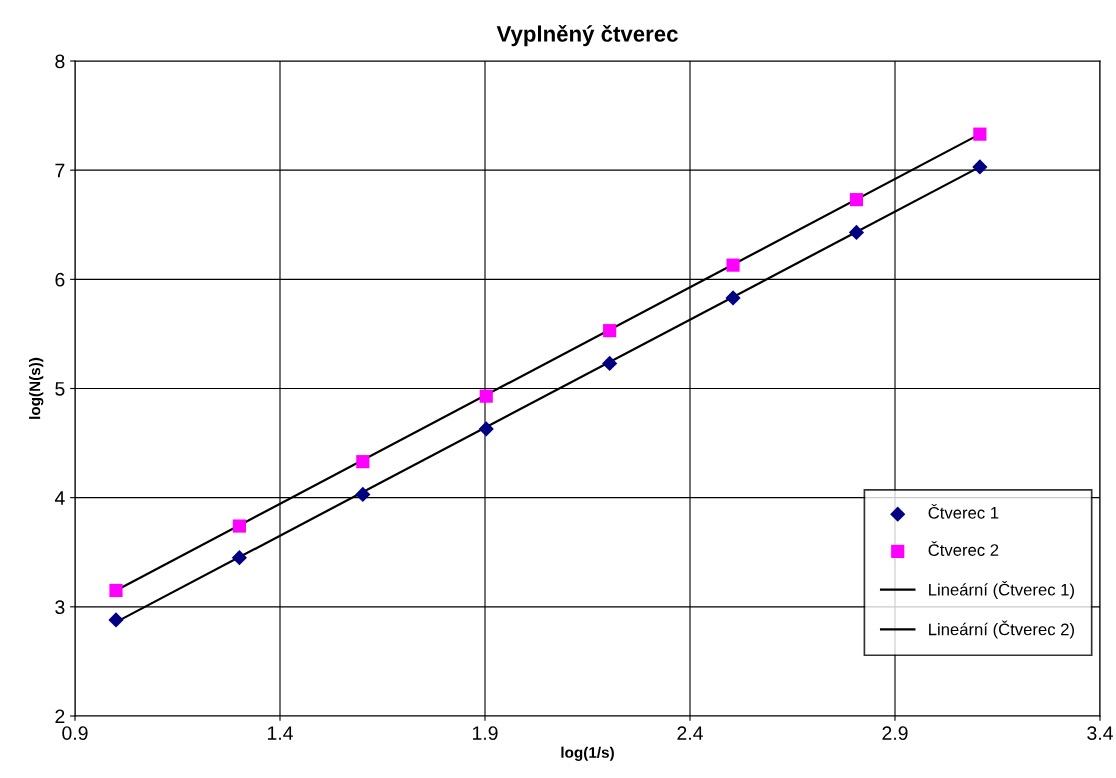 The width and height of the screenshot is (1116, 778). What do you see at coordinates (60, 389) in the screenshot?
I see `y-tick-label: 5` at bounding box center [60, 389].